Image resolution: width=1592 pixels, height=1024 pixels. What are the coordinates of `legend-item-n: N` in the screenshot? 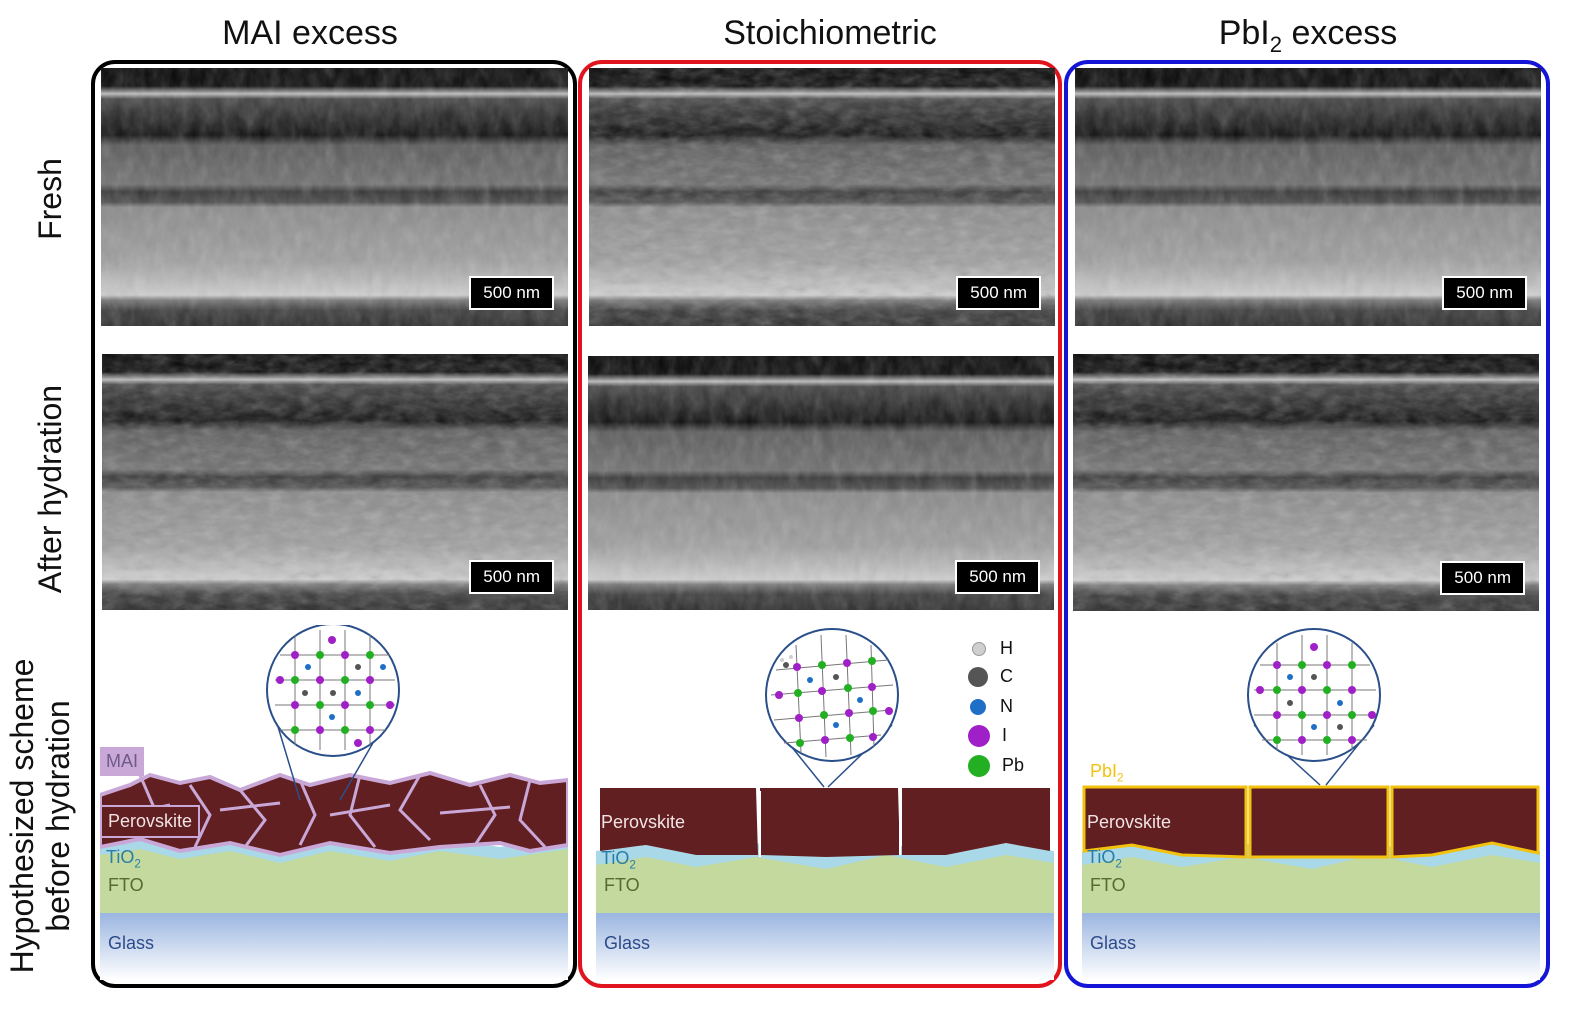 It's located at (991, 706).